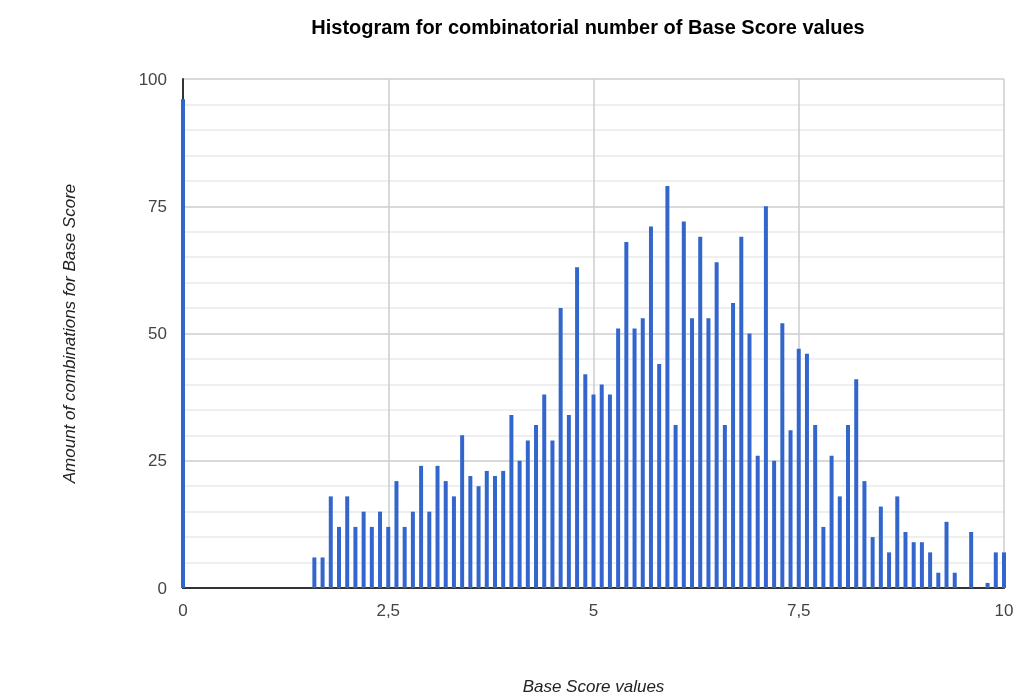 This screenshot has height=700, width=1023. Describe the element at coordinates (157, 333) in the screenshot. I see `y-tick-label: 50` at that location.